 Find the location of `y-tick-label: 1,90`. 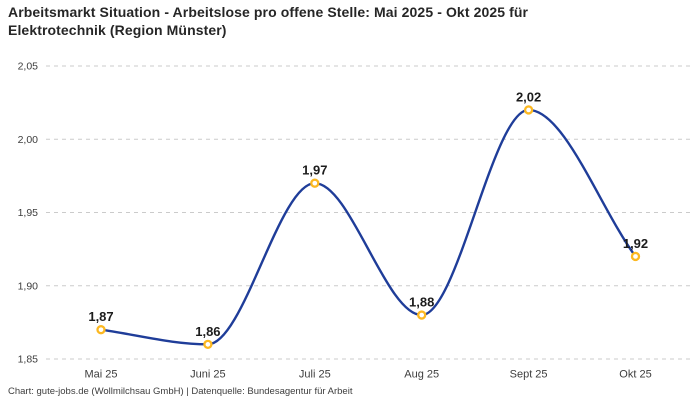

y-tick-label: 1,90 is located at coordinates (28, 286).